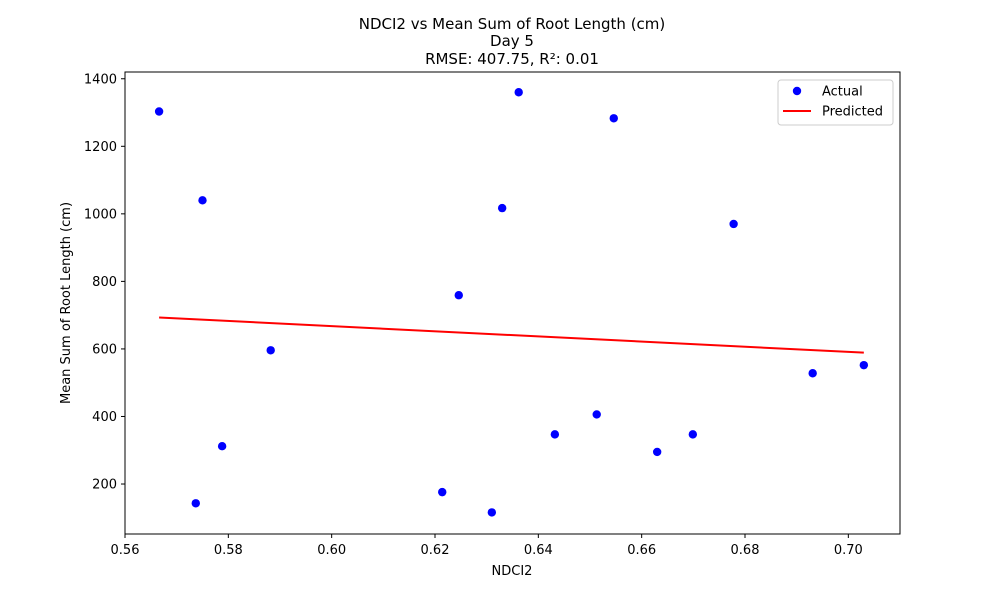  I want to click on y-tick-label: 1400, so click(100, 79).